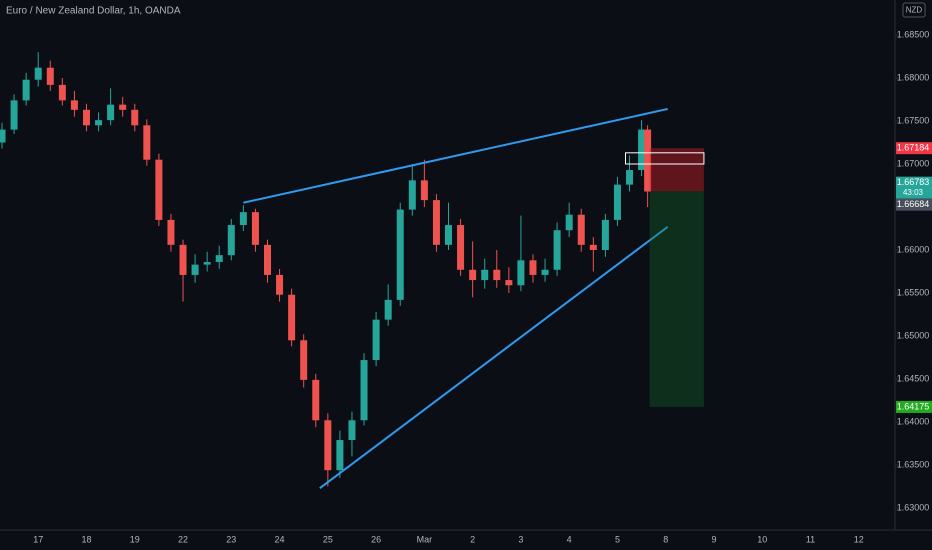 The height and width of the screenshot is (550, 932). I want to click on x-tick-label: 11, so click(810, 539).